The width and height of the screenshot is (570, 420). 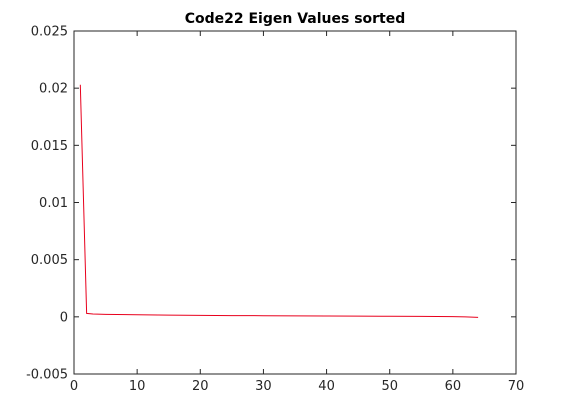 What do you see at coordinates (64, 317) in the screenshot?
I see `y-tick-label: 0` at bounding box center [64, 317].